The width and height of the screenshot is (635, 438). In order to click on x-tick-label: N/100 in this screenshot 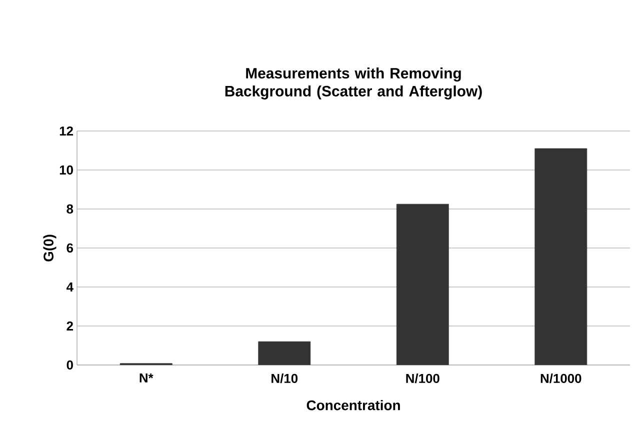, I will do `click(423, 379)`.